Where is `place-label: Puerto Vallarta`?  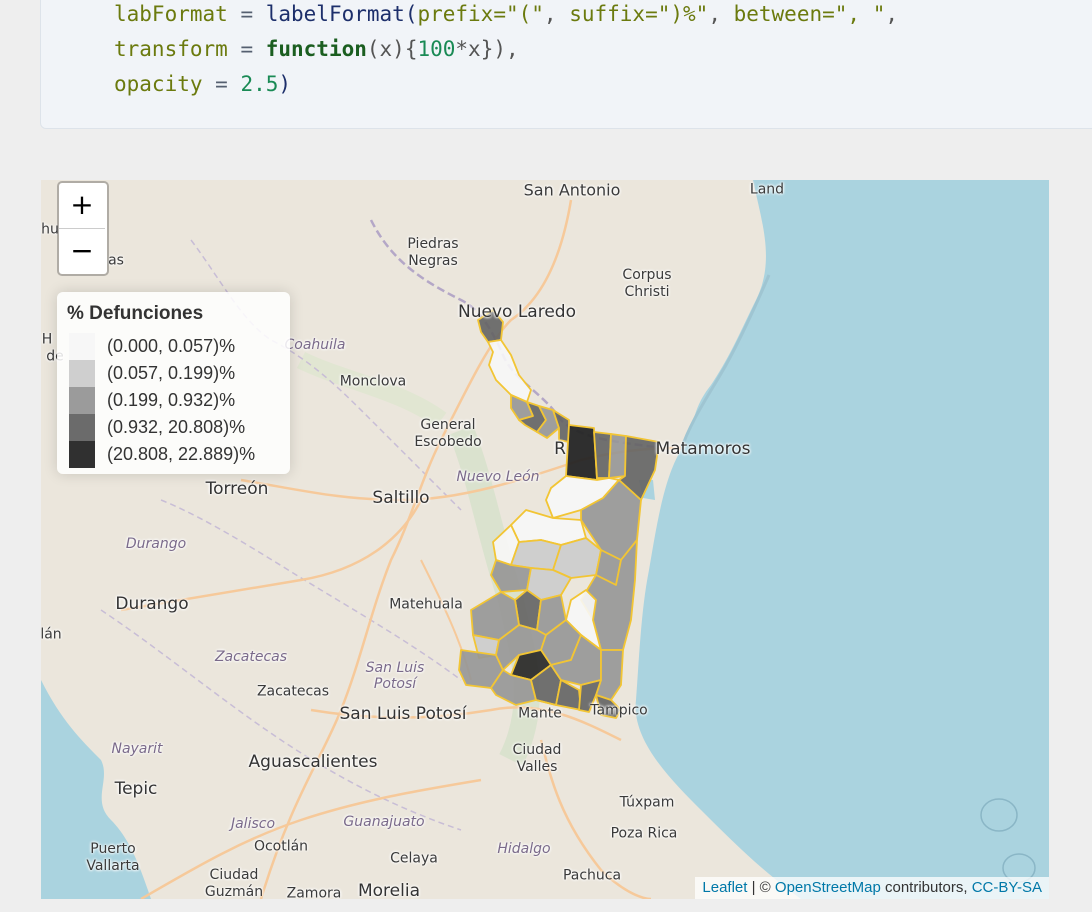 place-label: Puerto Vallarta is located at coordinates (113, 857).